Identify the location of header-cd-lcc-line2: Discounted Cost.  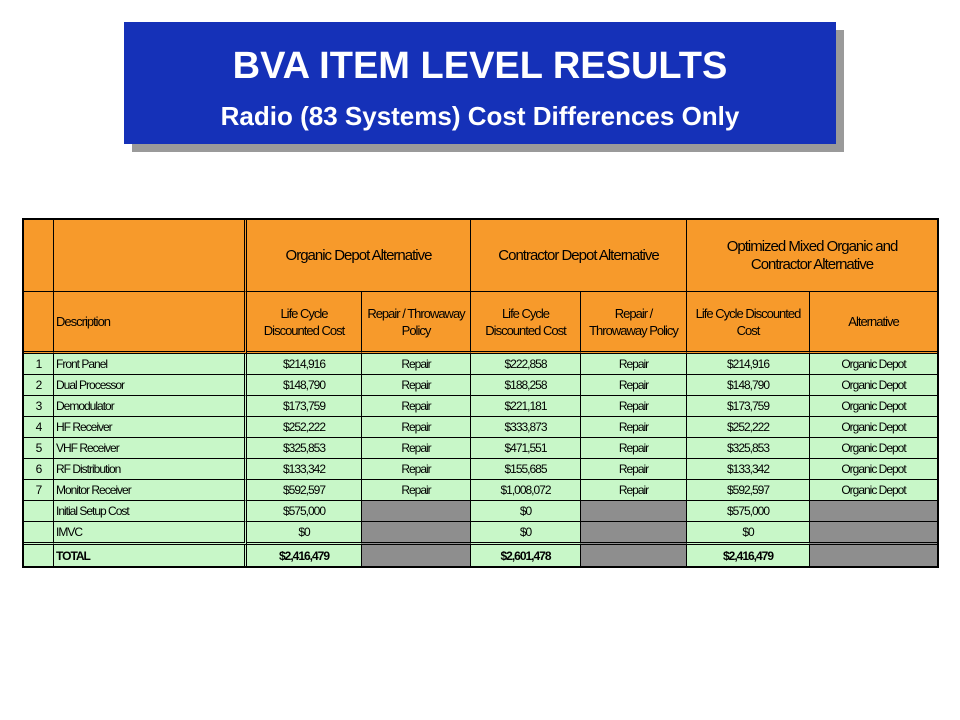
(525, 330).